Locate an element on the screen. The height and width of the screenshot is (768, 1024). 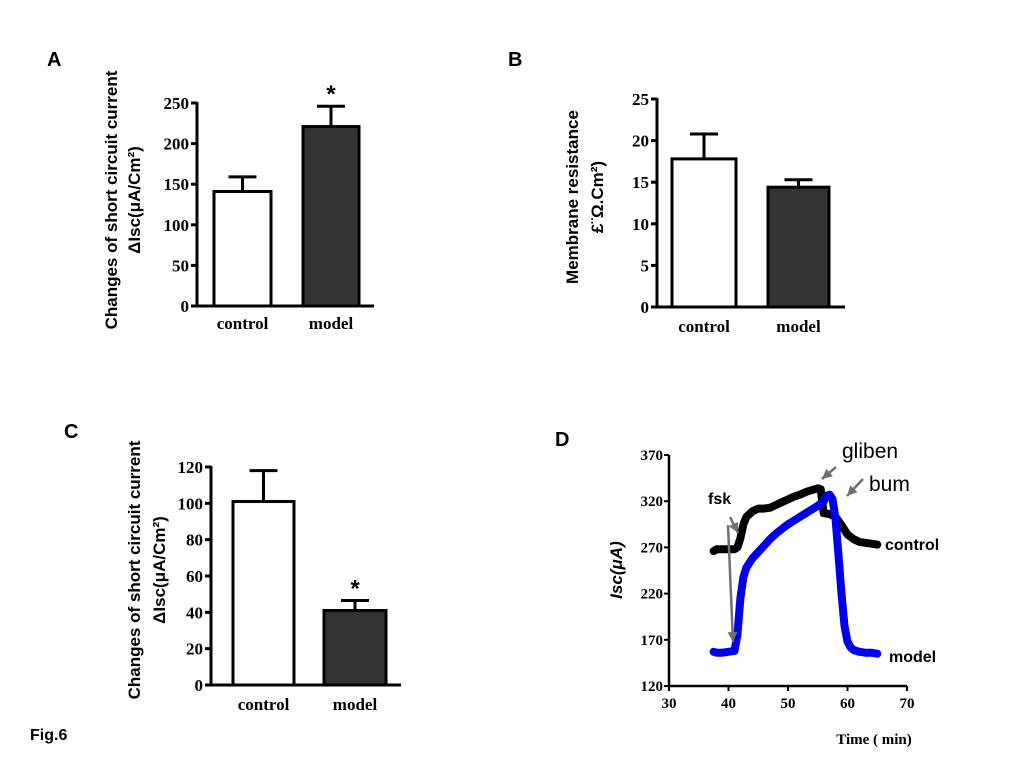
panel-d-x-tick-label: 70 is located at coordinates (907, 704).